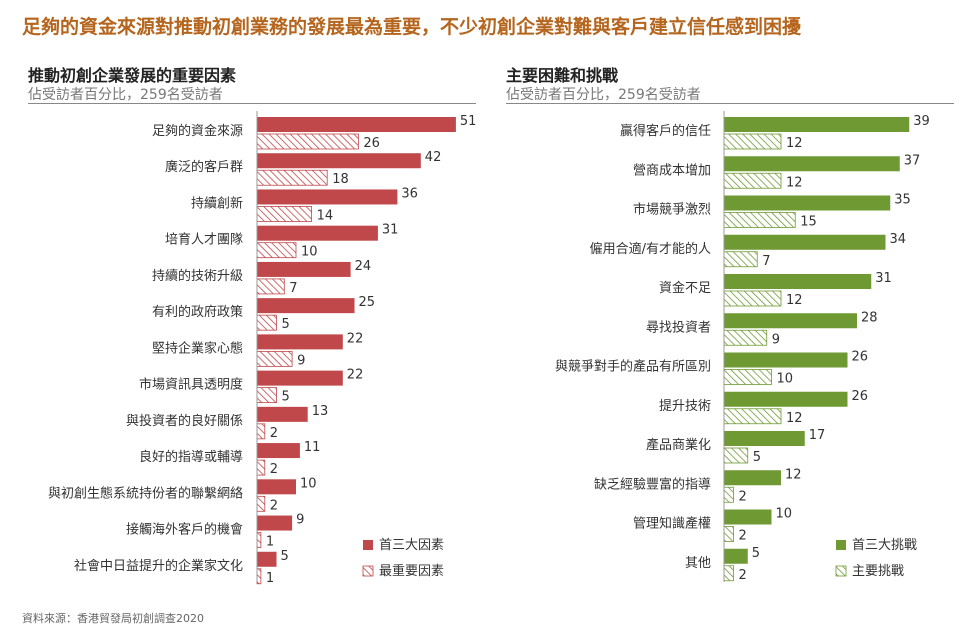 The width and height of the screenshot is (973, 633). I want to click on left-chart-title: 推動初創企業發展的重要因素, so click(132, 75).